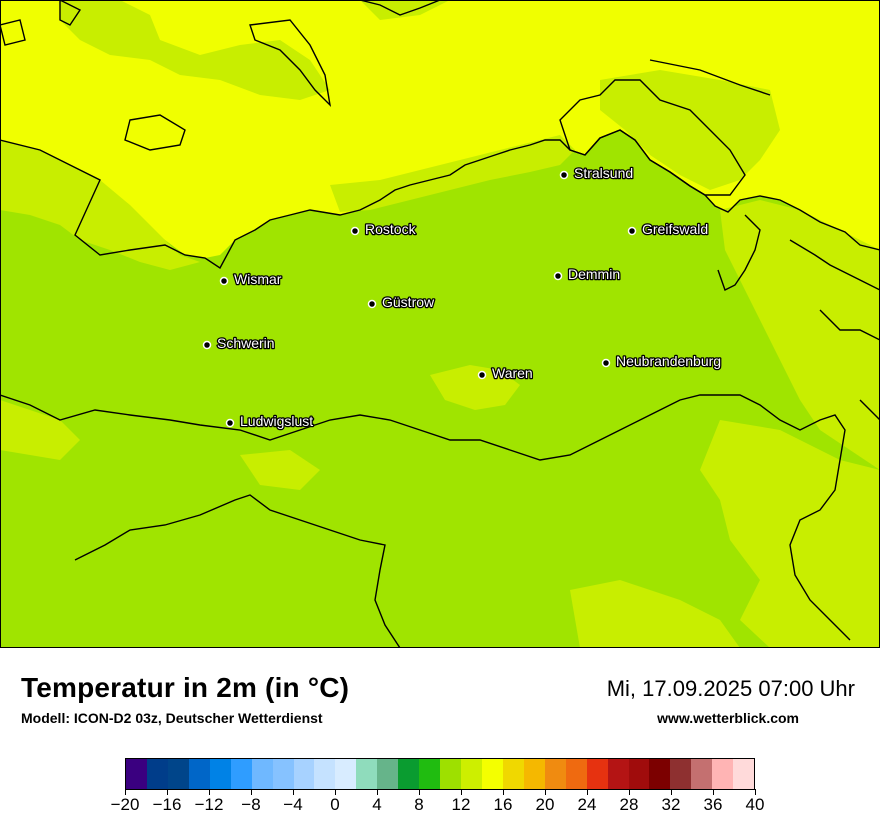 The width and height of the screenshot is (880, 830). What do you see at coordinates (251, 804) in the screenshot?
I see `colorbar-tick-label: −8` at bounding box center [251, 804].